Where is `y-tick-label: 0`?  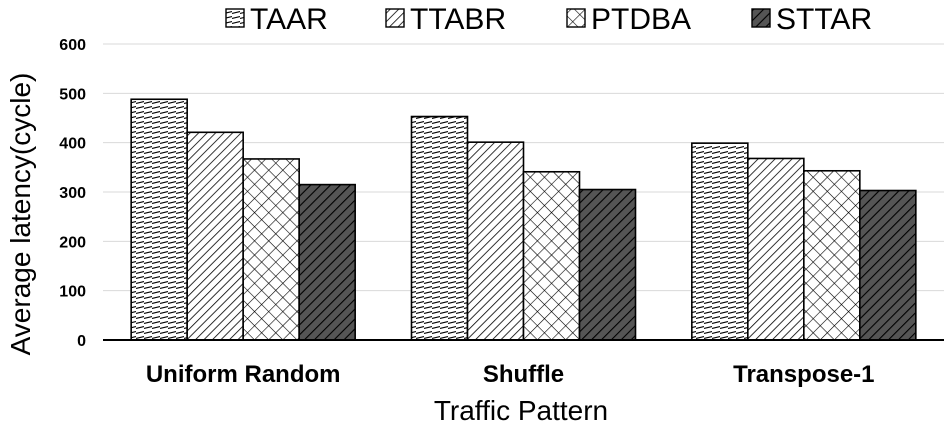 y-tick-label: 0 is located at coordinates (81, 341).